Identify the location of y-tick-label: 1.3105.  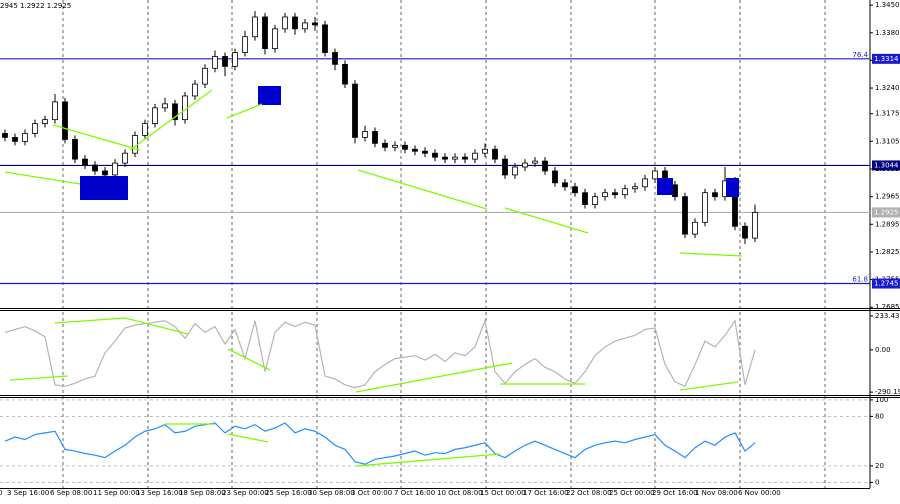
(887, 141).